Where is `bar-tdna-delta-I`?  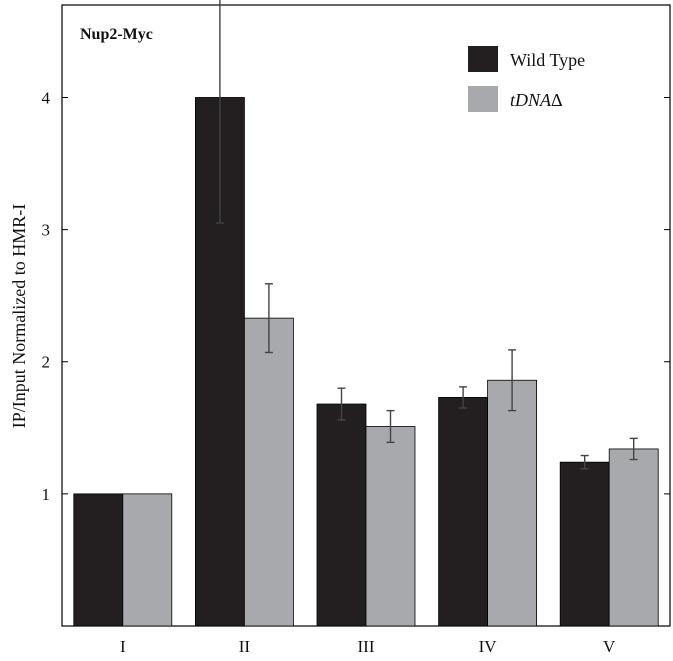 bar-tdna-delta-I is located at coordinates (147, 560).